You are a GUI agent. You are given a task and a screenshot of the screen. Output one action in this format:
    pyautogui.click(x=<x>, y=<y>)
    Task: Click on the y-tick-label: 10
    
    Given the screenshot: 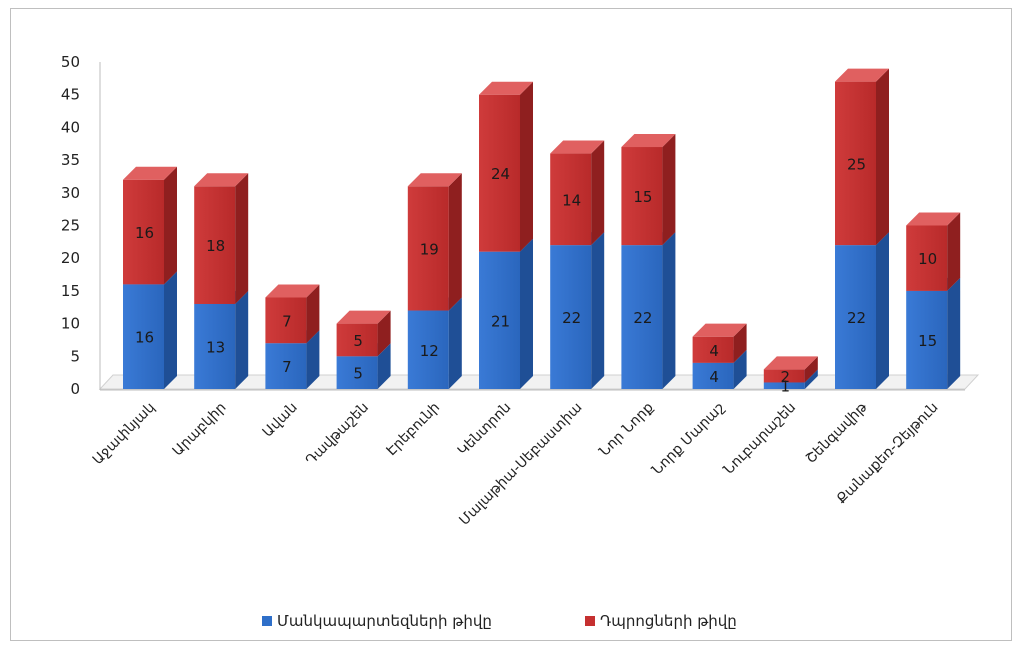 What is the action you would take?
    pyautogui.click(x=70, y=324)
    